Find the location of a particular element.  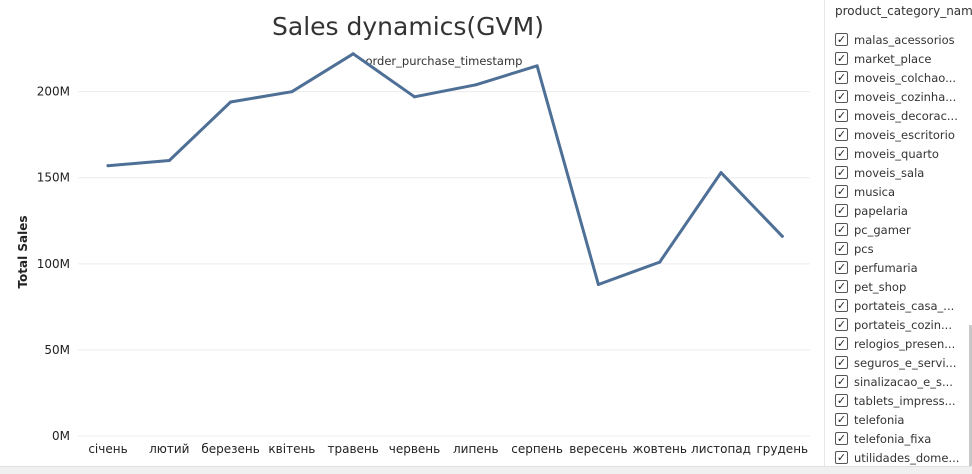

filter-item: ✓ pcs is located at coordinates (900, 248).